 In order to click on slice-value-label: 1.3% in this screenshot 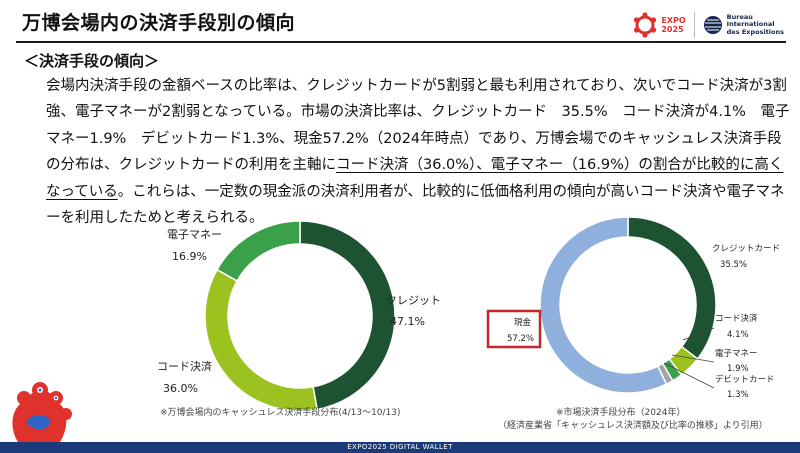, I will do `click(738, 395)`.